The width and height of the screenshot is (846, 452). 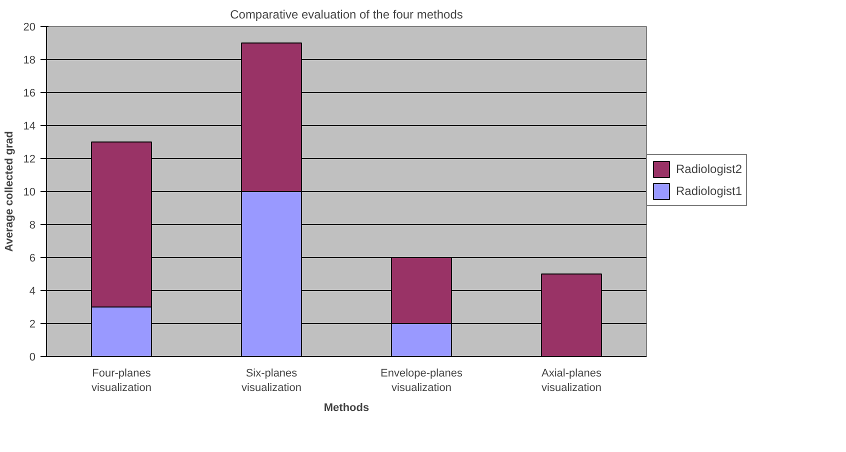 What do you see at coordinates (29, 94) in the screenshot?
I see `y-tick-label: 16` at bounding box center [29, 94].